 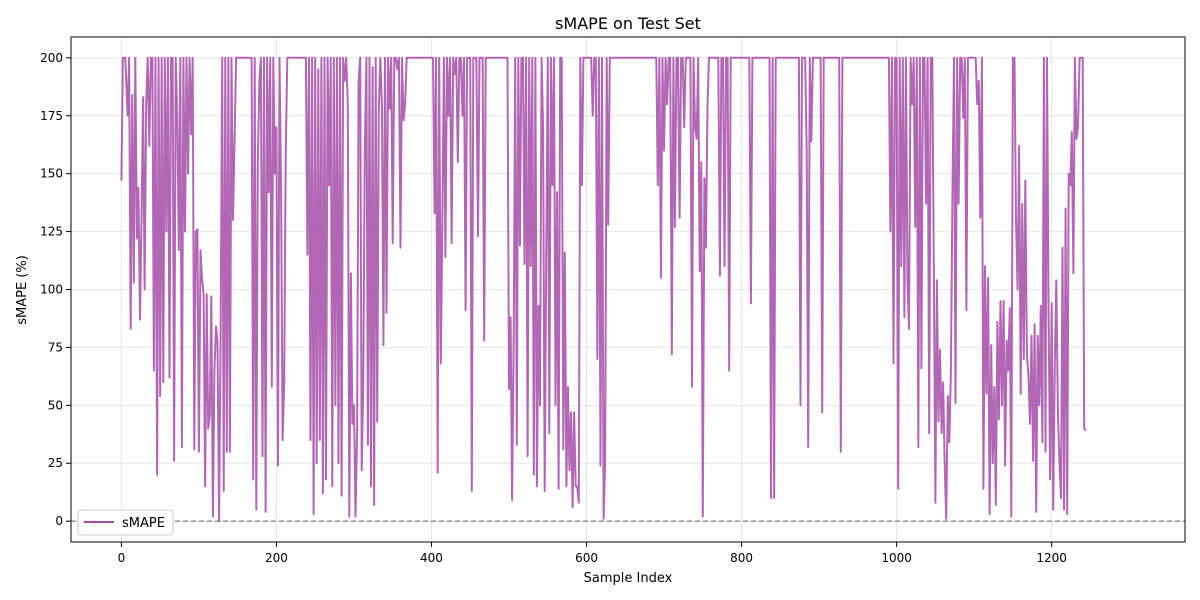 What do you see at coordinates (896, 558) in the screenshot?
I see `x-tick-label: 1000` at bounding box center [896, 558].